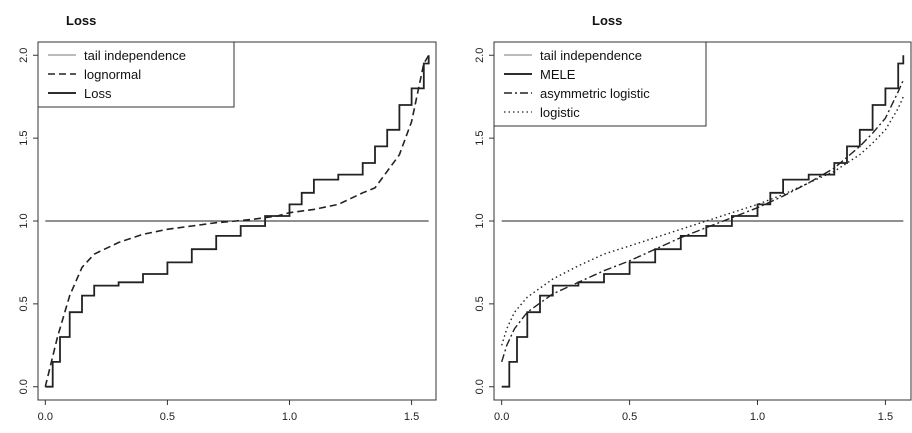 The width and height of the screenshot is (912, 433). What do you see at coordinates (98, 93) in the screenshot?
I see `legend-label: Loss` at bounding box center [98, 93].